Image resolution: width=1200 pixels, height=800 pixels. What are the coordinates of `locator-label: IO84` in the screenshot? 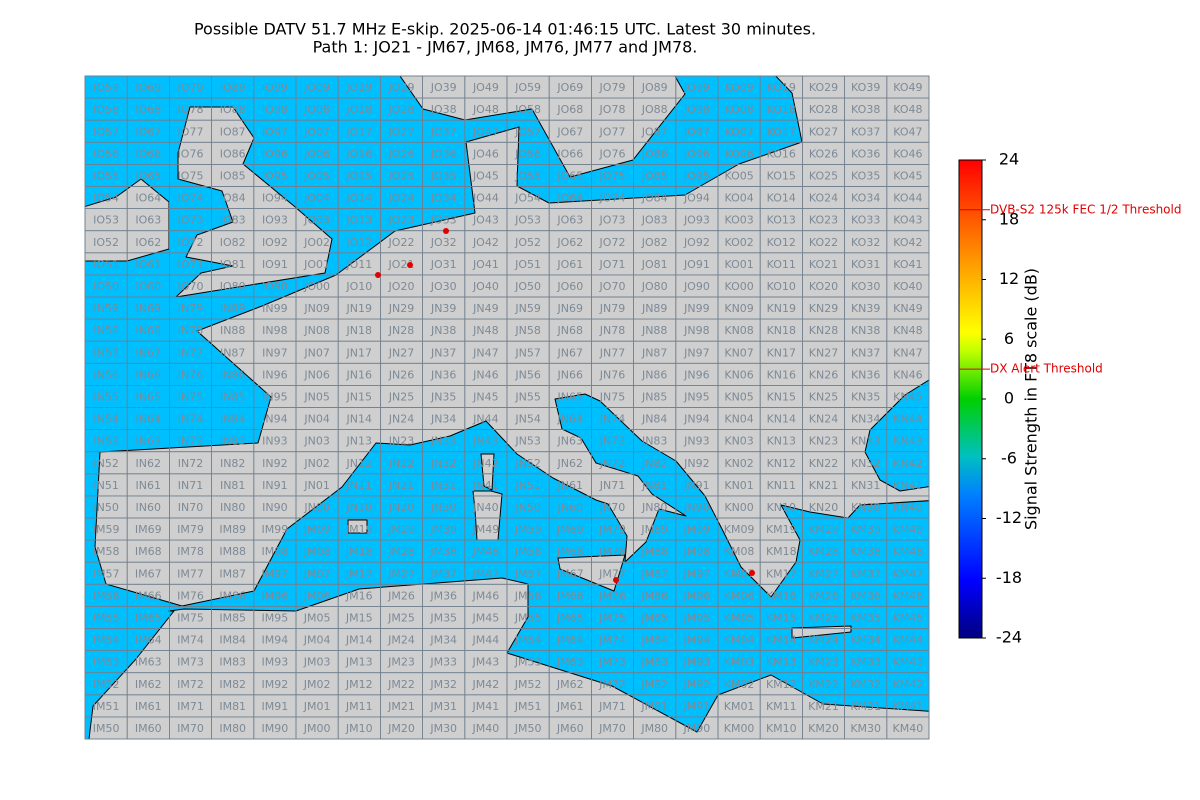 It's located at (233, 198).